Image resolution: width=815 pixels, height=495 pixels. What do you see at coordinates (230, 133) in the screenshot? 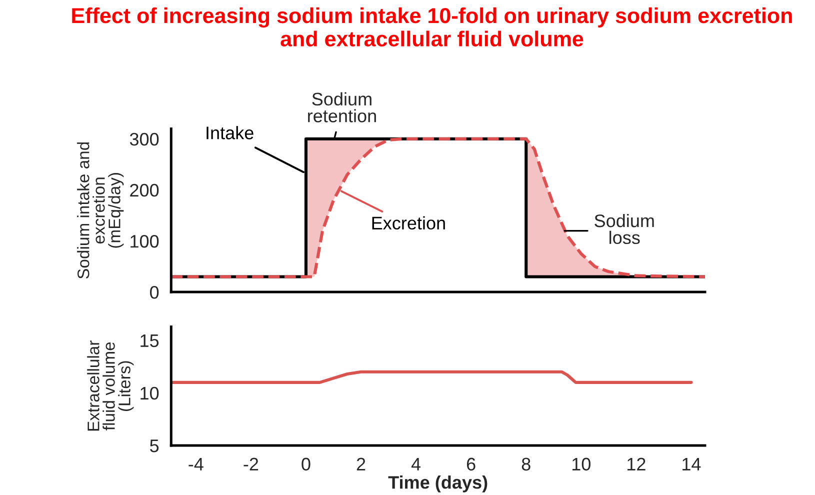
I see `text: Intake` at bounding box center [230, 133].